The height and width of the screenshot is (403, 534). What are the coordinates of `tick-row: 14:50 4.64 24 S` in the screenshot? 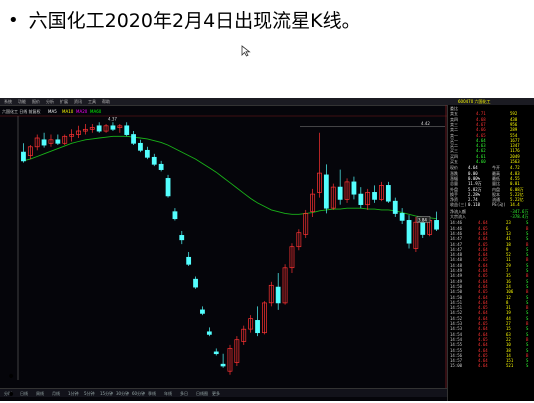 It's located at (489, 286).